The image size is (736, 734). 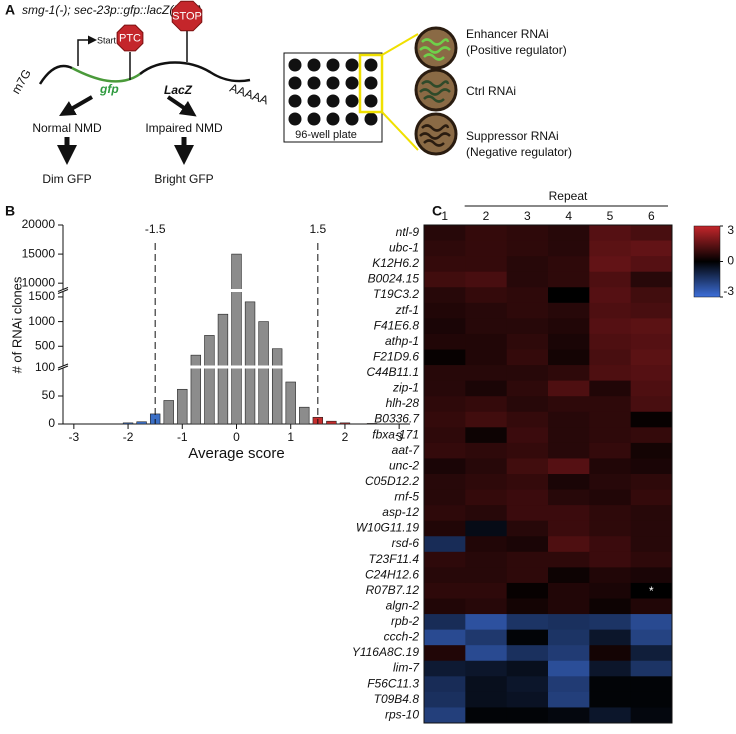 I want to click on selection, so click(x=371, y=83).